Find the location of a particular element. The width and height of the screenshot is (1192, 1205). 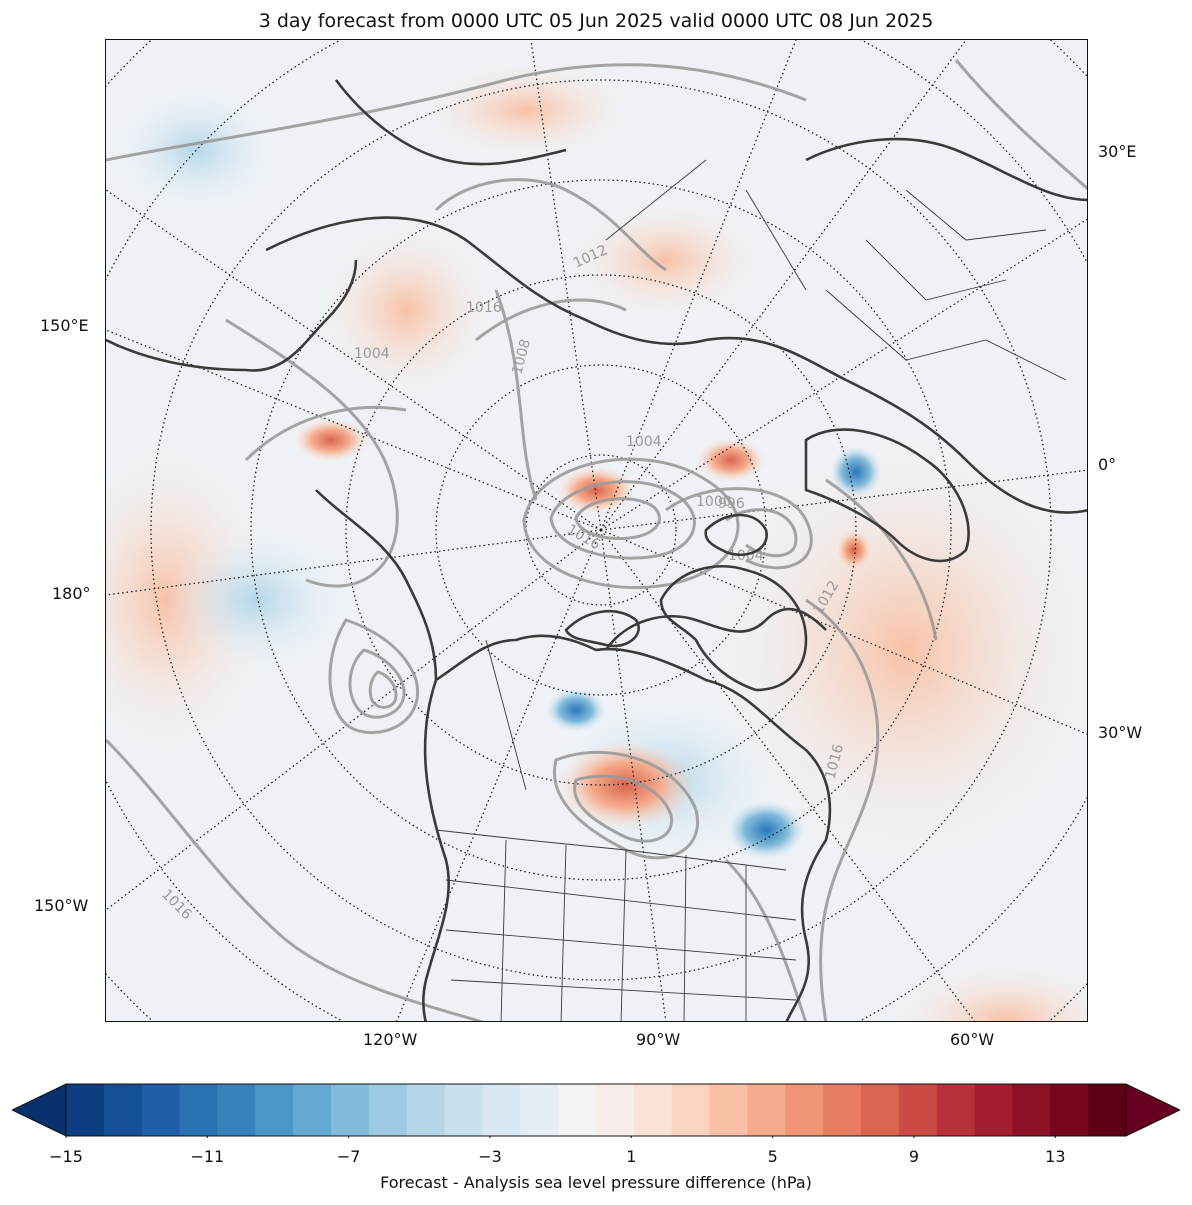

colorbar-extend-min is located at coordinates (38, 1110).